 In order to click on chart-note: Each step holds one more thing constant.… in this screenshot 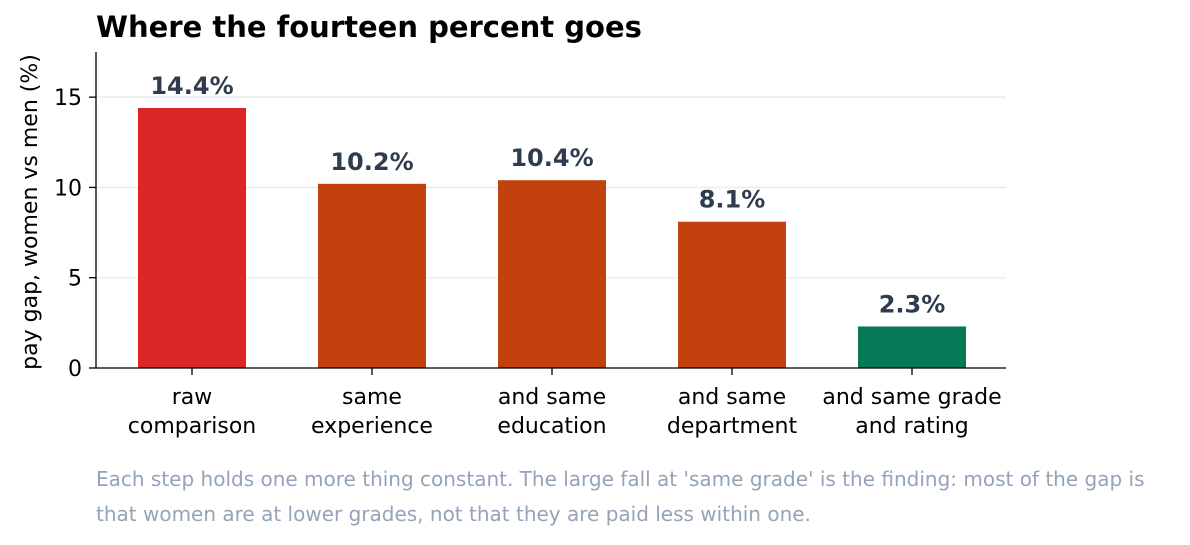, I will do `click(620, 496)`.